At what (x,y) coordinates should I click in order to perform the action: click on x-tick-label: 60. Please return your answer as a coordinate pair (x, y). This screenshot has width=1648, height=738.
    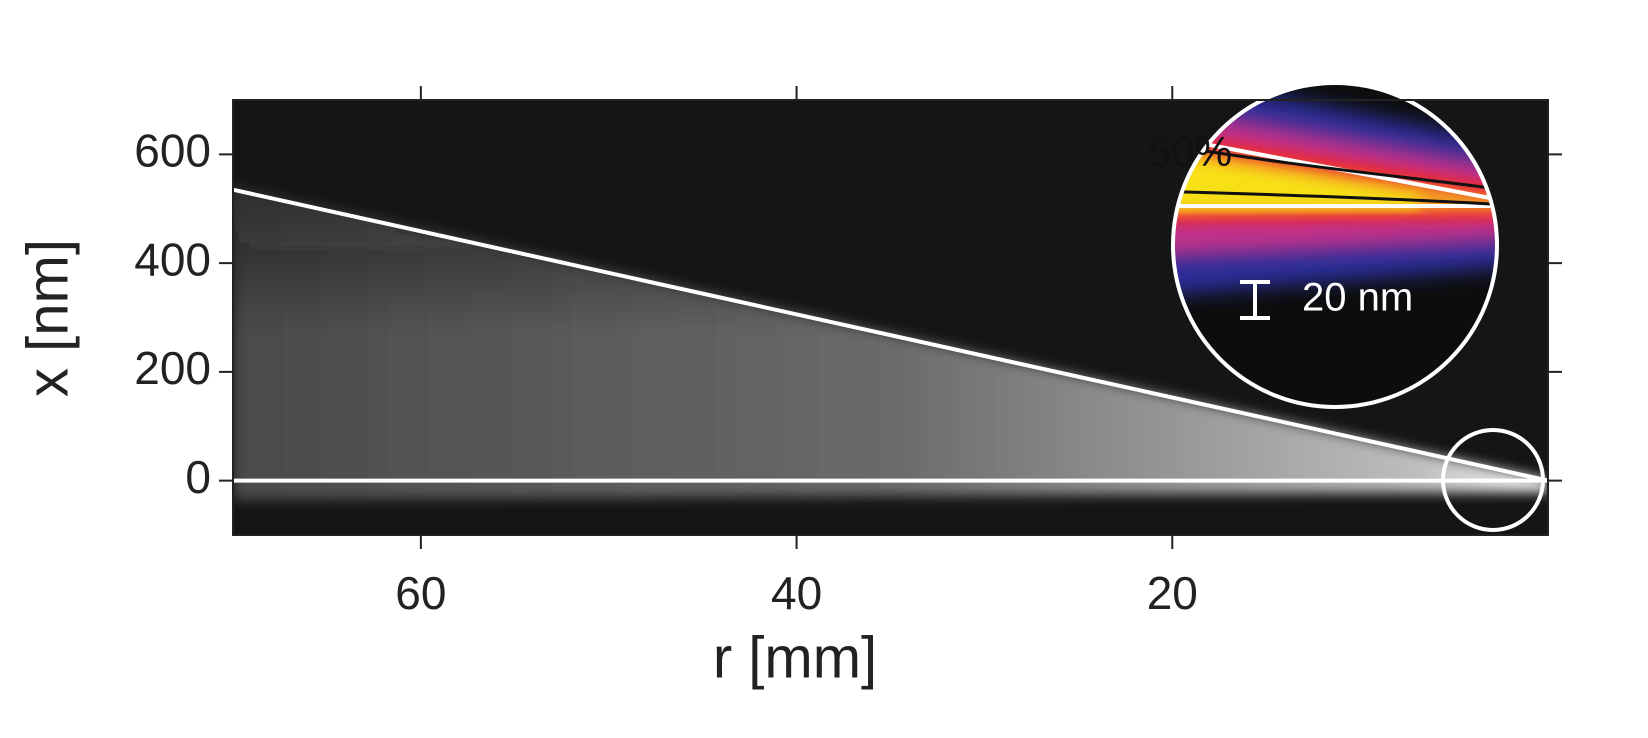
    Looking at the image, I should click on (420, 593).